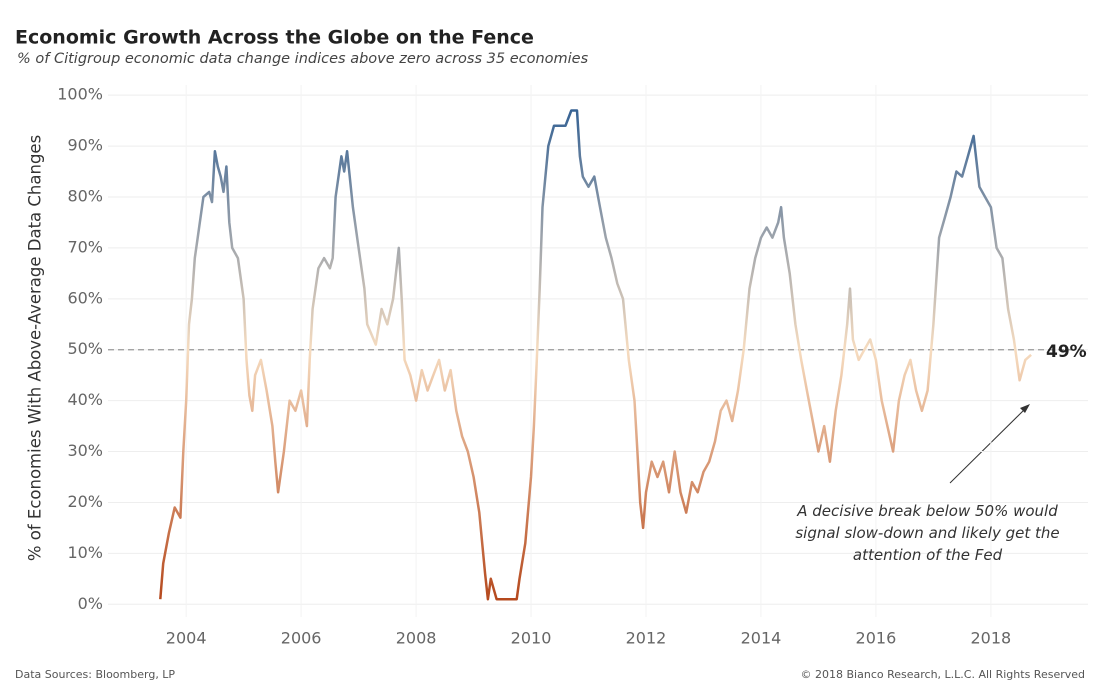 The image size is (1100, 700). Describe the element at coordinates (1066, 352) in the screenshot. I see `end-label: 49%` at that location.